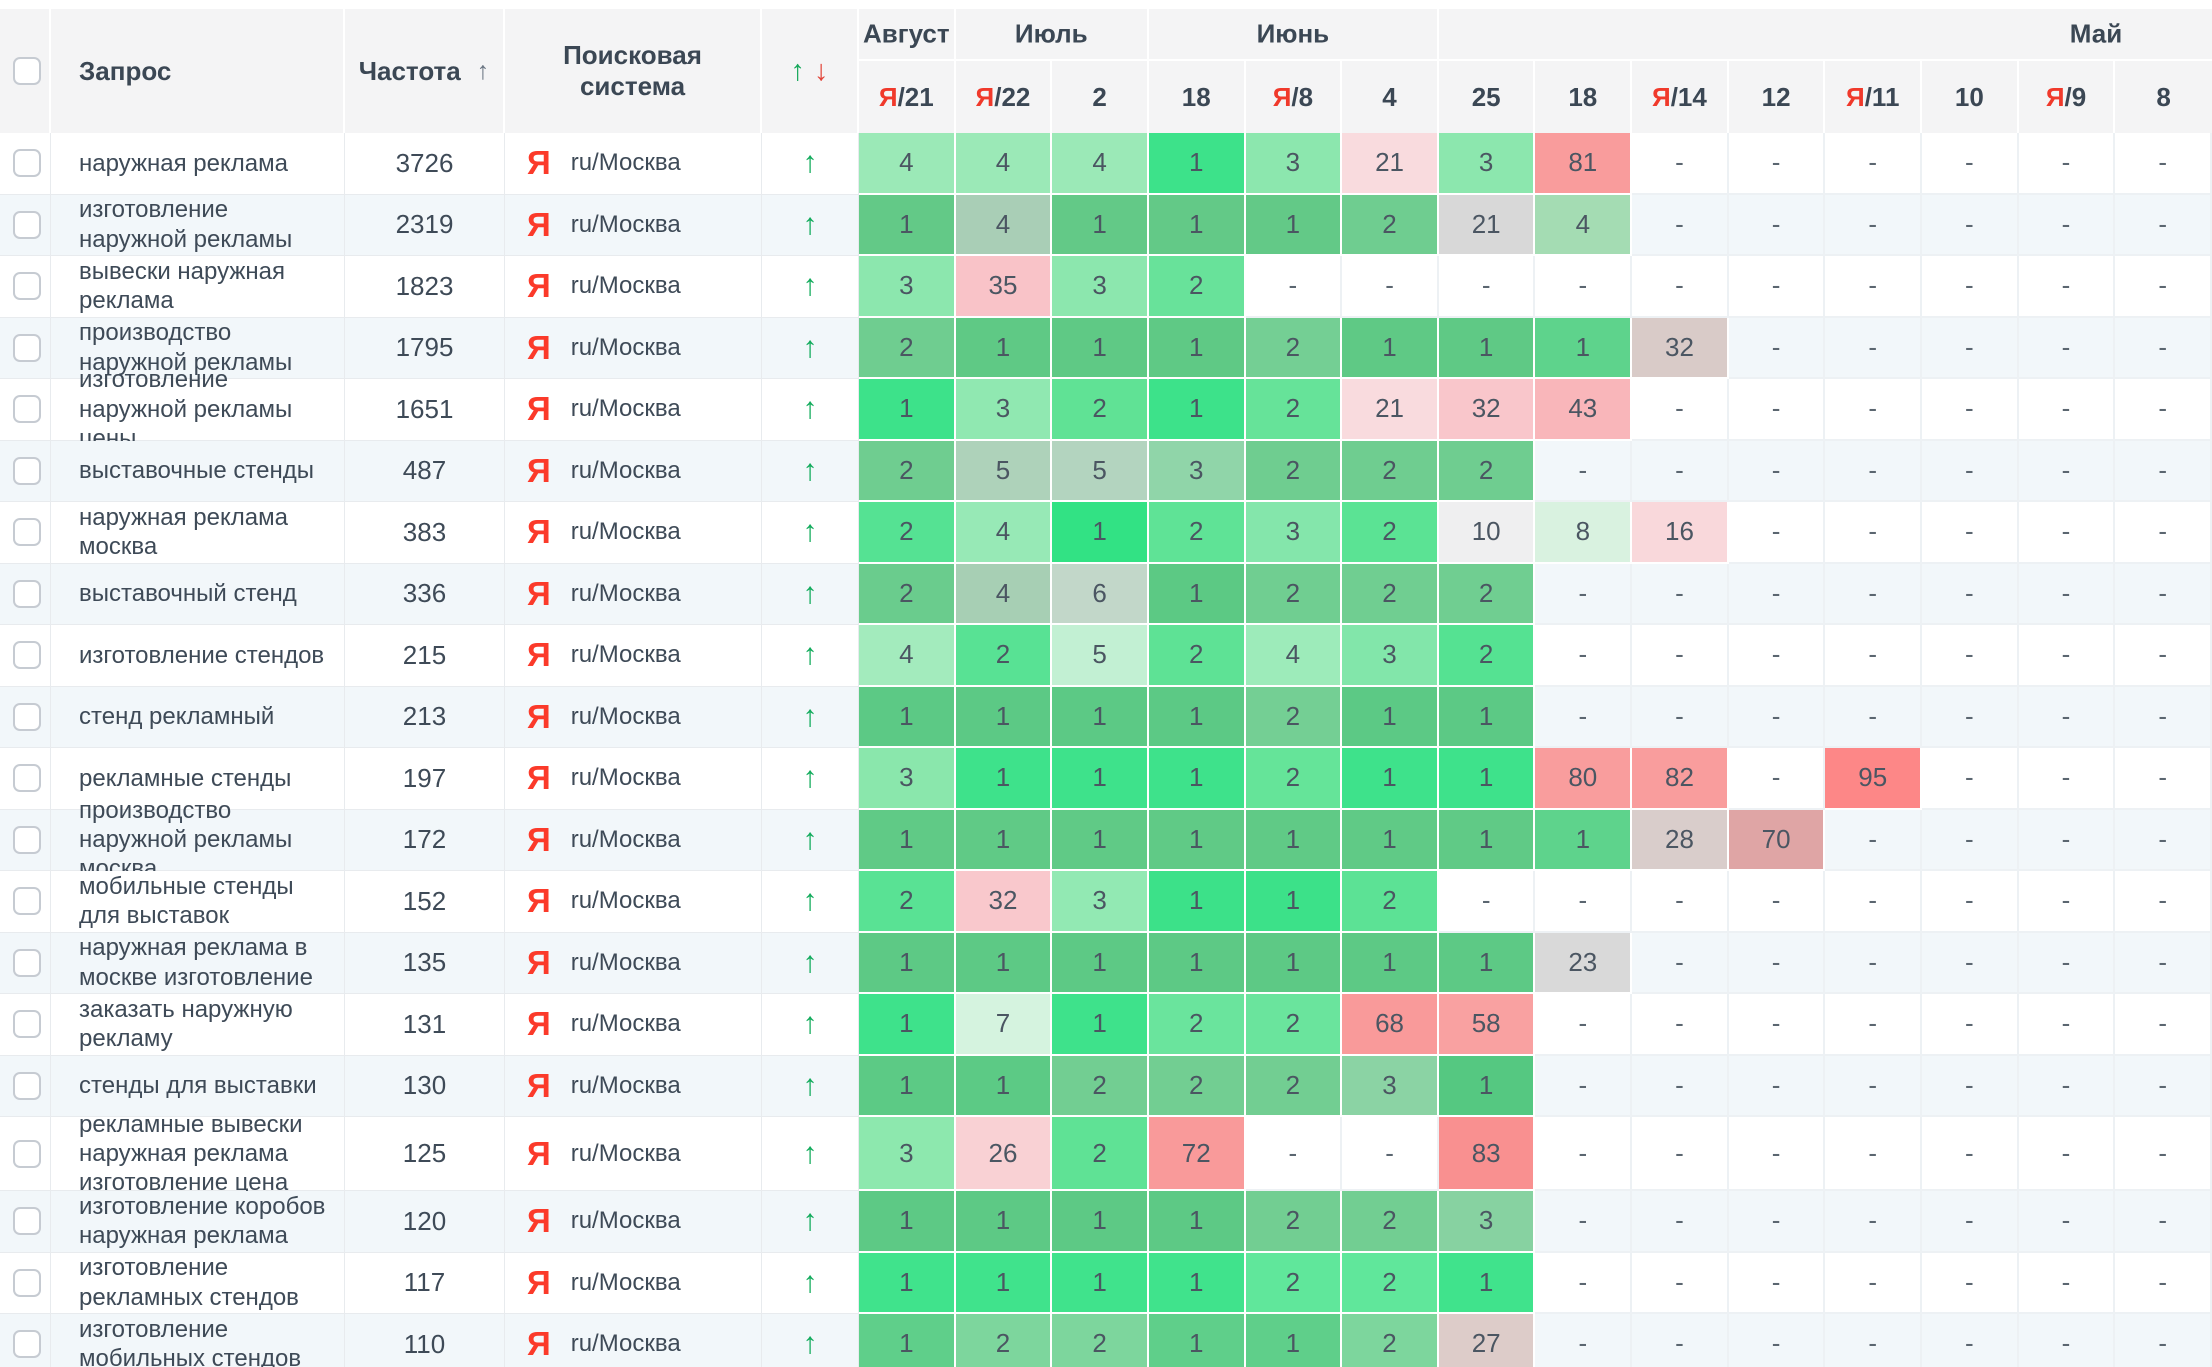 This screenshot has height=1367, width=2212. I want to click on query-cell: наружная реклама, so click(198, 164).